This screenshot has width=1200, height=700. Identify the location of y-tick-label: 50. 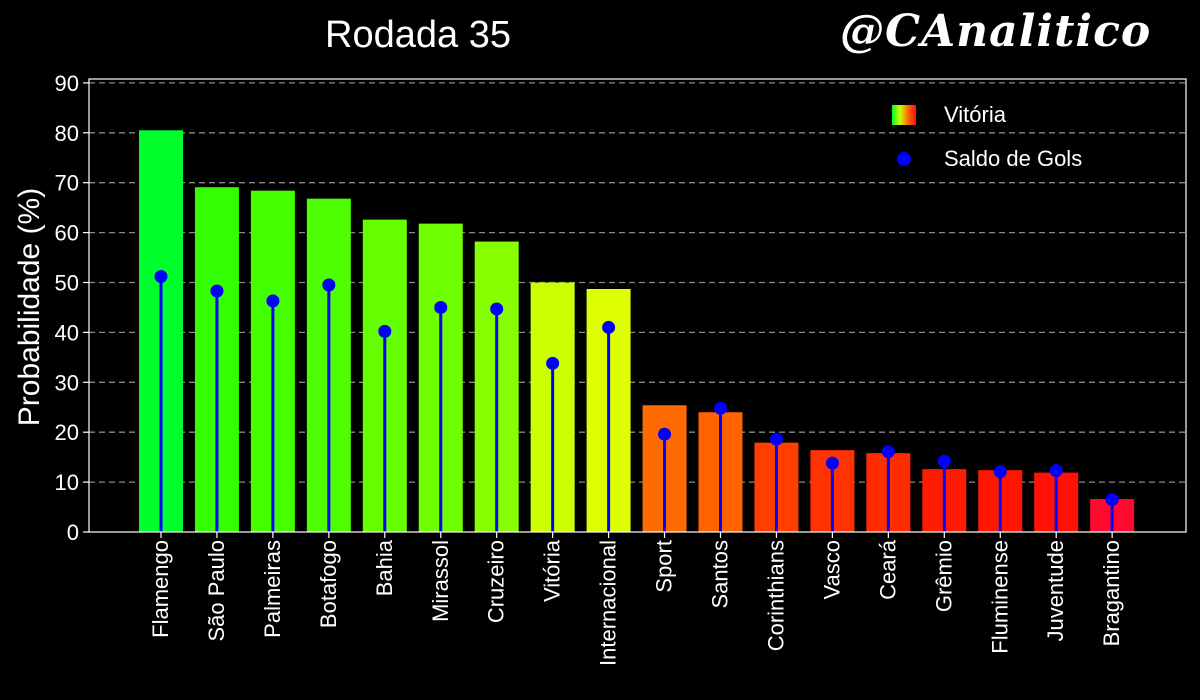
(67, 283).